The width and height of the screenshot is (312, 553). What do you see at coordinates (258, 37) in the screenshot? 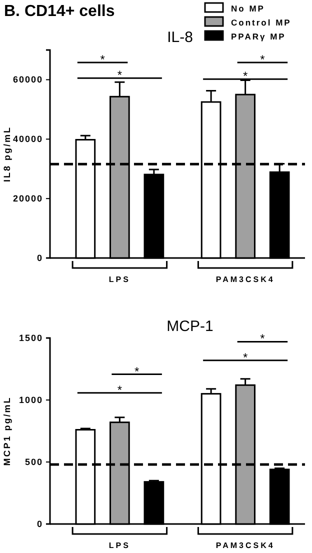
I see `legend-label: PPARγ MP` at bounding box center [258, 37].